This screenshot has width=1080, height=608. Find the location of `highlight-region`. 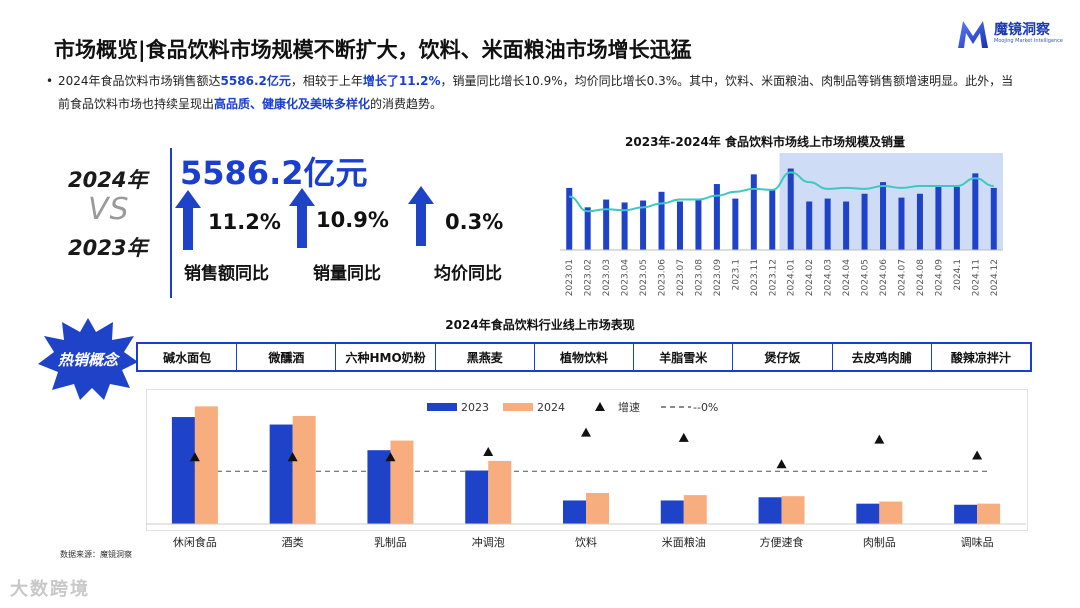

highlight-region is located at coordinates (891, 201).